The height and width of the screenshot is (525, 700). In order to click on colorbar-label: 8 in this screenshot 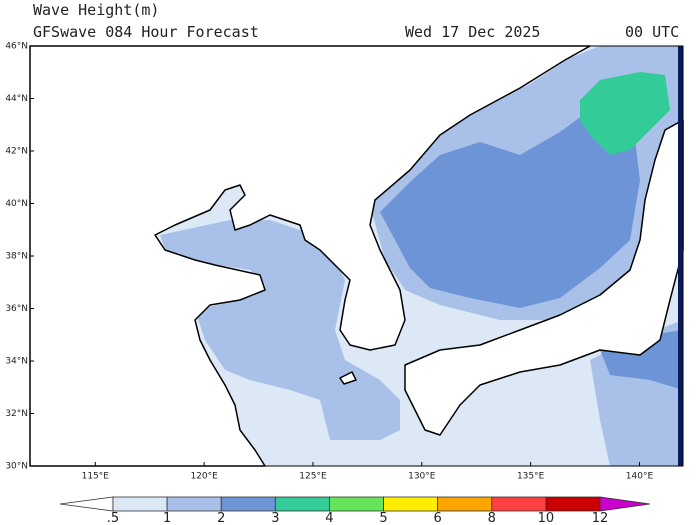, I will do `click(492, 518)`.